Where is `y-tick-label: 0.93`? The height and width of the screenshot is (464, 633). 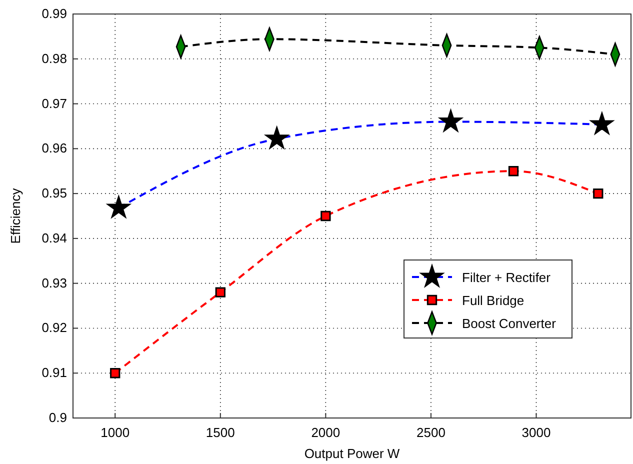
y-tick-label: 0.93 is located at coordinates (54, 282).